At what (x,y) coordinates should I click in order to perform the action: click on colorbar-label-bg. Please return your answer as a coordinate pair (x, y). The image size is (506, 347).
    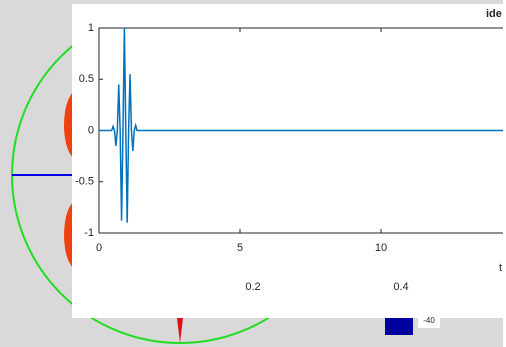
    Looking at the image, I should click on (429, 321).